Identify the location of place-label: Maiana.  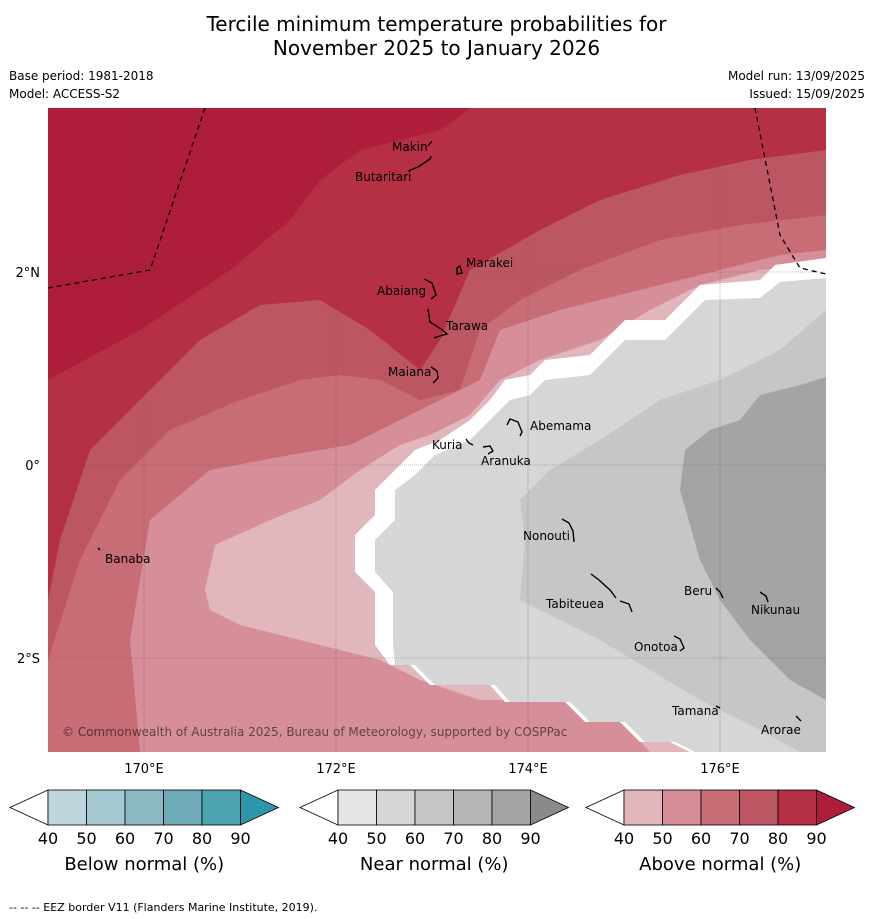
(409, 372).